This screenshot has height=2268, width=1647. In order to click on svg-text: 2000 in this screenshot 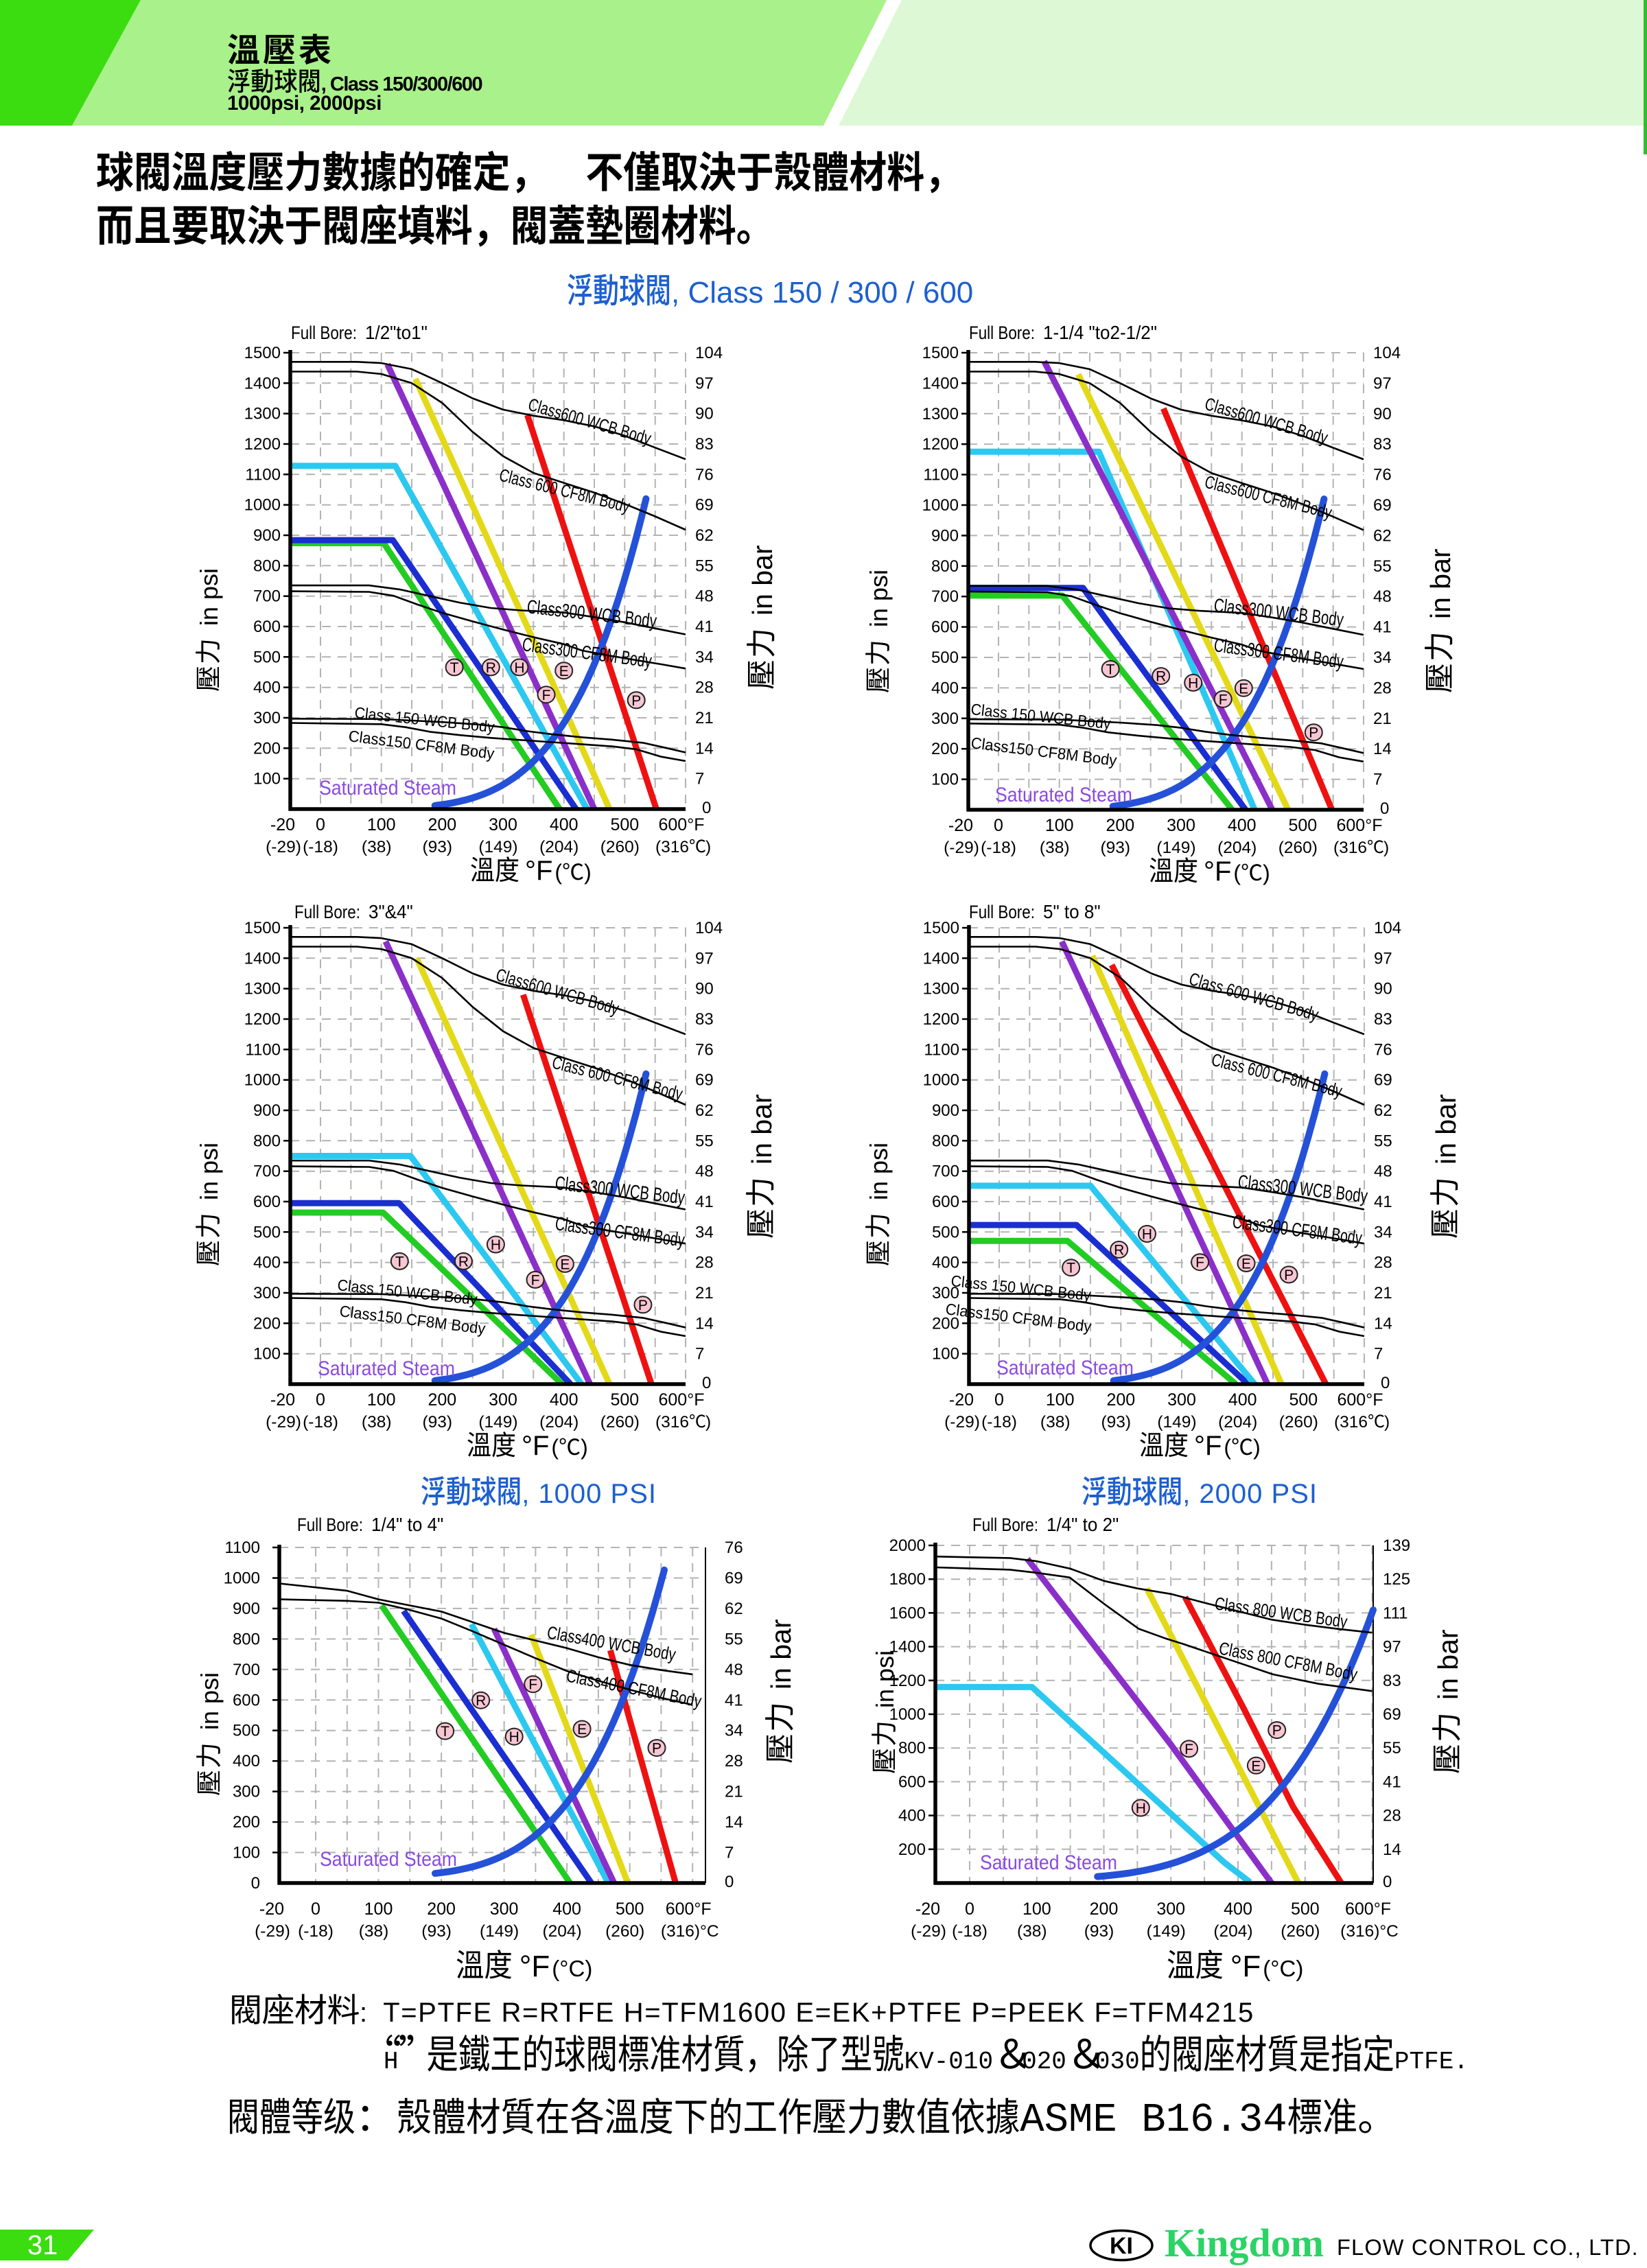, I will do `click(907, 1545)`.